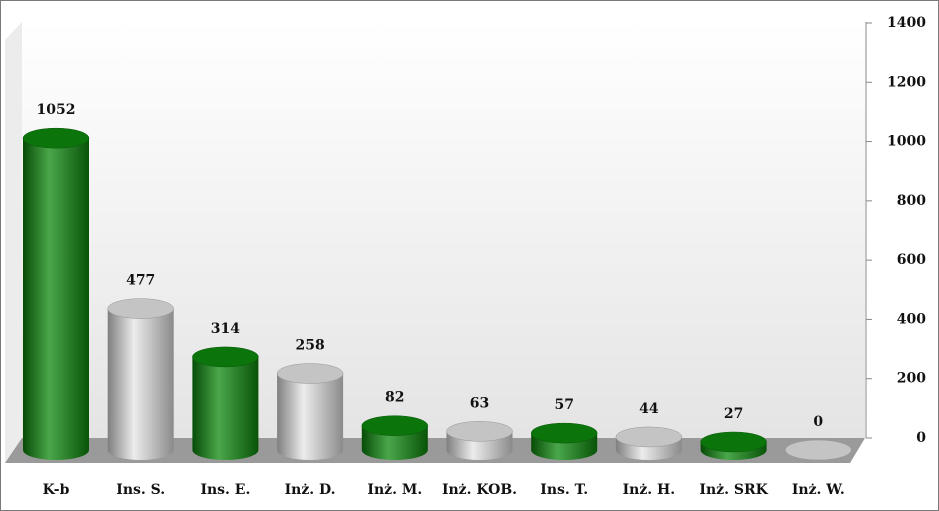 This screenshot has height=511, width=939. I want to click on x-tick-label: Inż. M., so click(394, 490).